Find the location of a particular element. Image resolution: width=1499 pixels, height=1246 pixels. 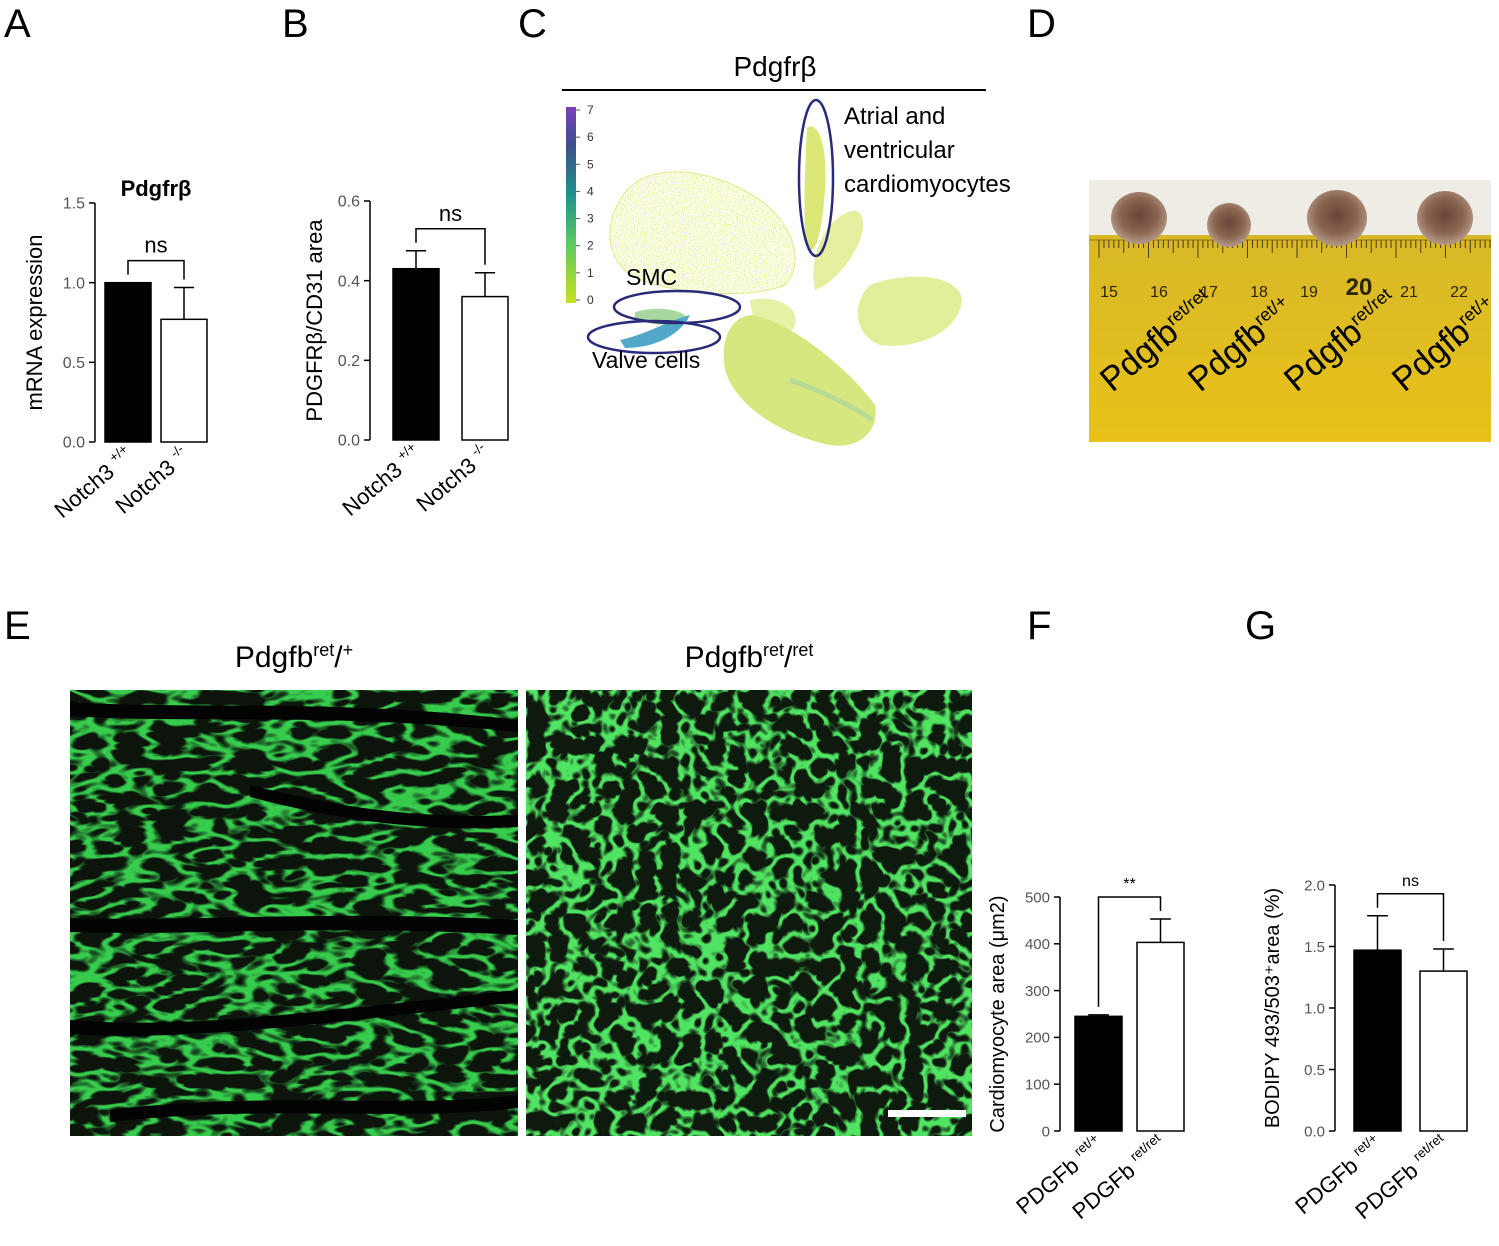

cluster-cardiomyocytes is located at coordinates (815, 188).